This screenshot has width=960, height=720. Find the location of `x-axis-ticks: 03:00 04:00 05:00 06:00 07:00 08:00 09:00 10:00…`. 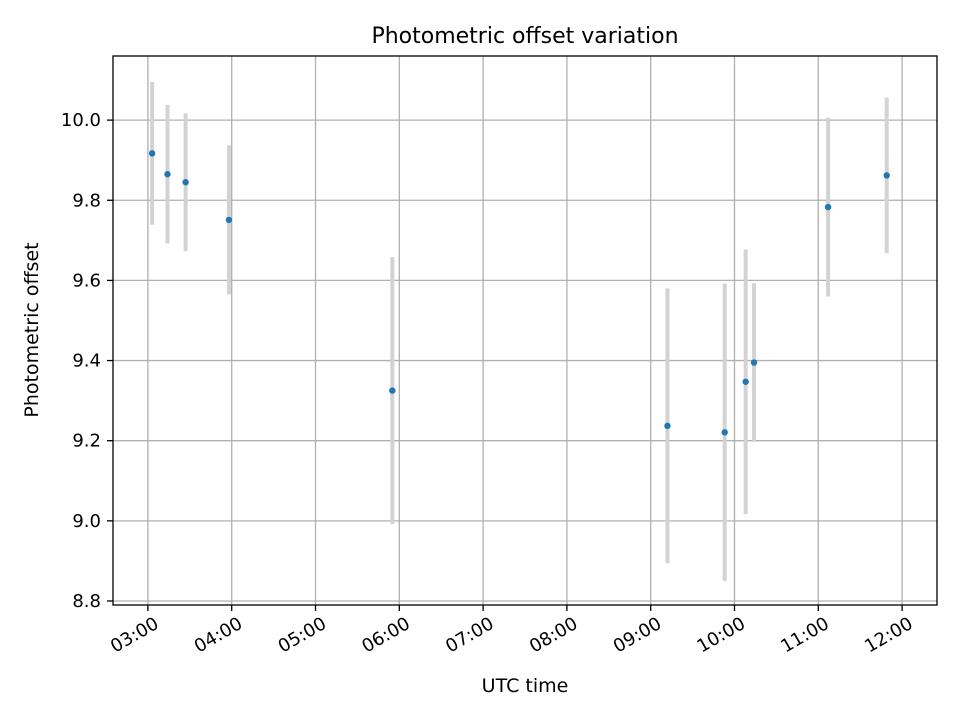

x-axis-ticks: 03:00 04:00 05:00 06:00 07:00 08:00 09:00 10:00… is located at coordinates (512, 631).